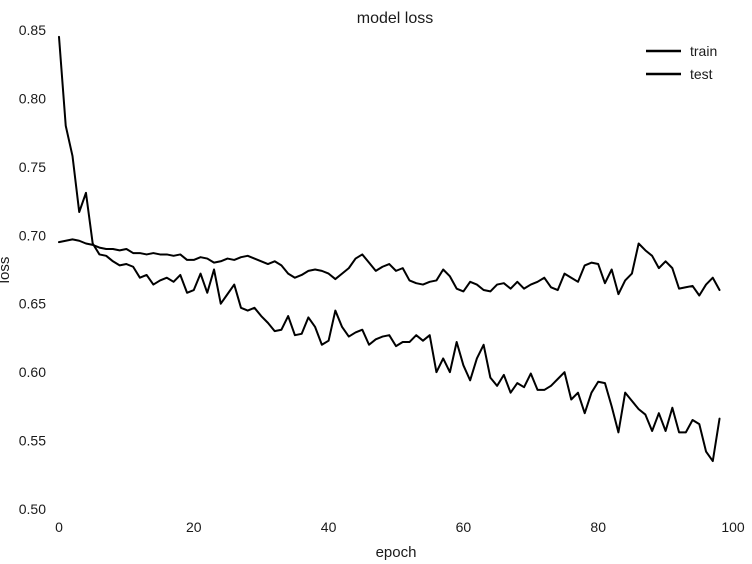 Image resolution: width=752 pixels, height=564 pixels. Describe the element at coordinates (59, 527) in the screenshot. I see `x-tick-label: 0` at that location.